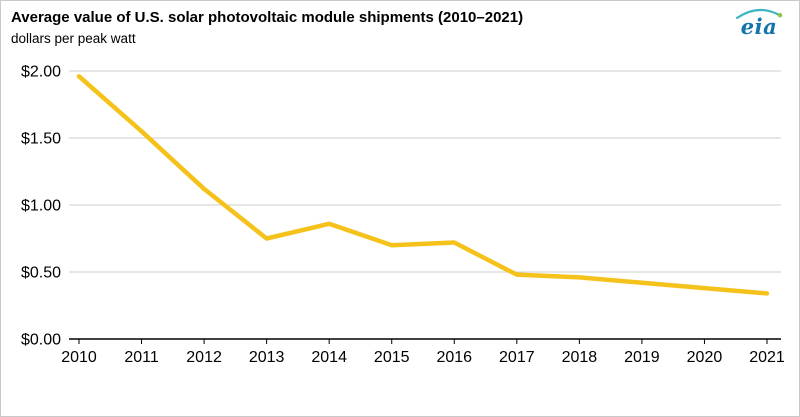  Describe the element at coordinates (705, 357) in the screenshot. I see `x-tick-label: 2020` at that location.